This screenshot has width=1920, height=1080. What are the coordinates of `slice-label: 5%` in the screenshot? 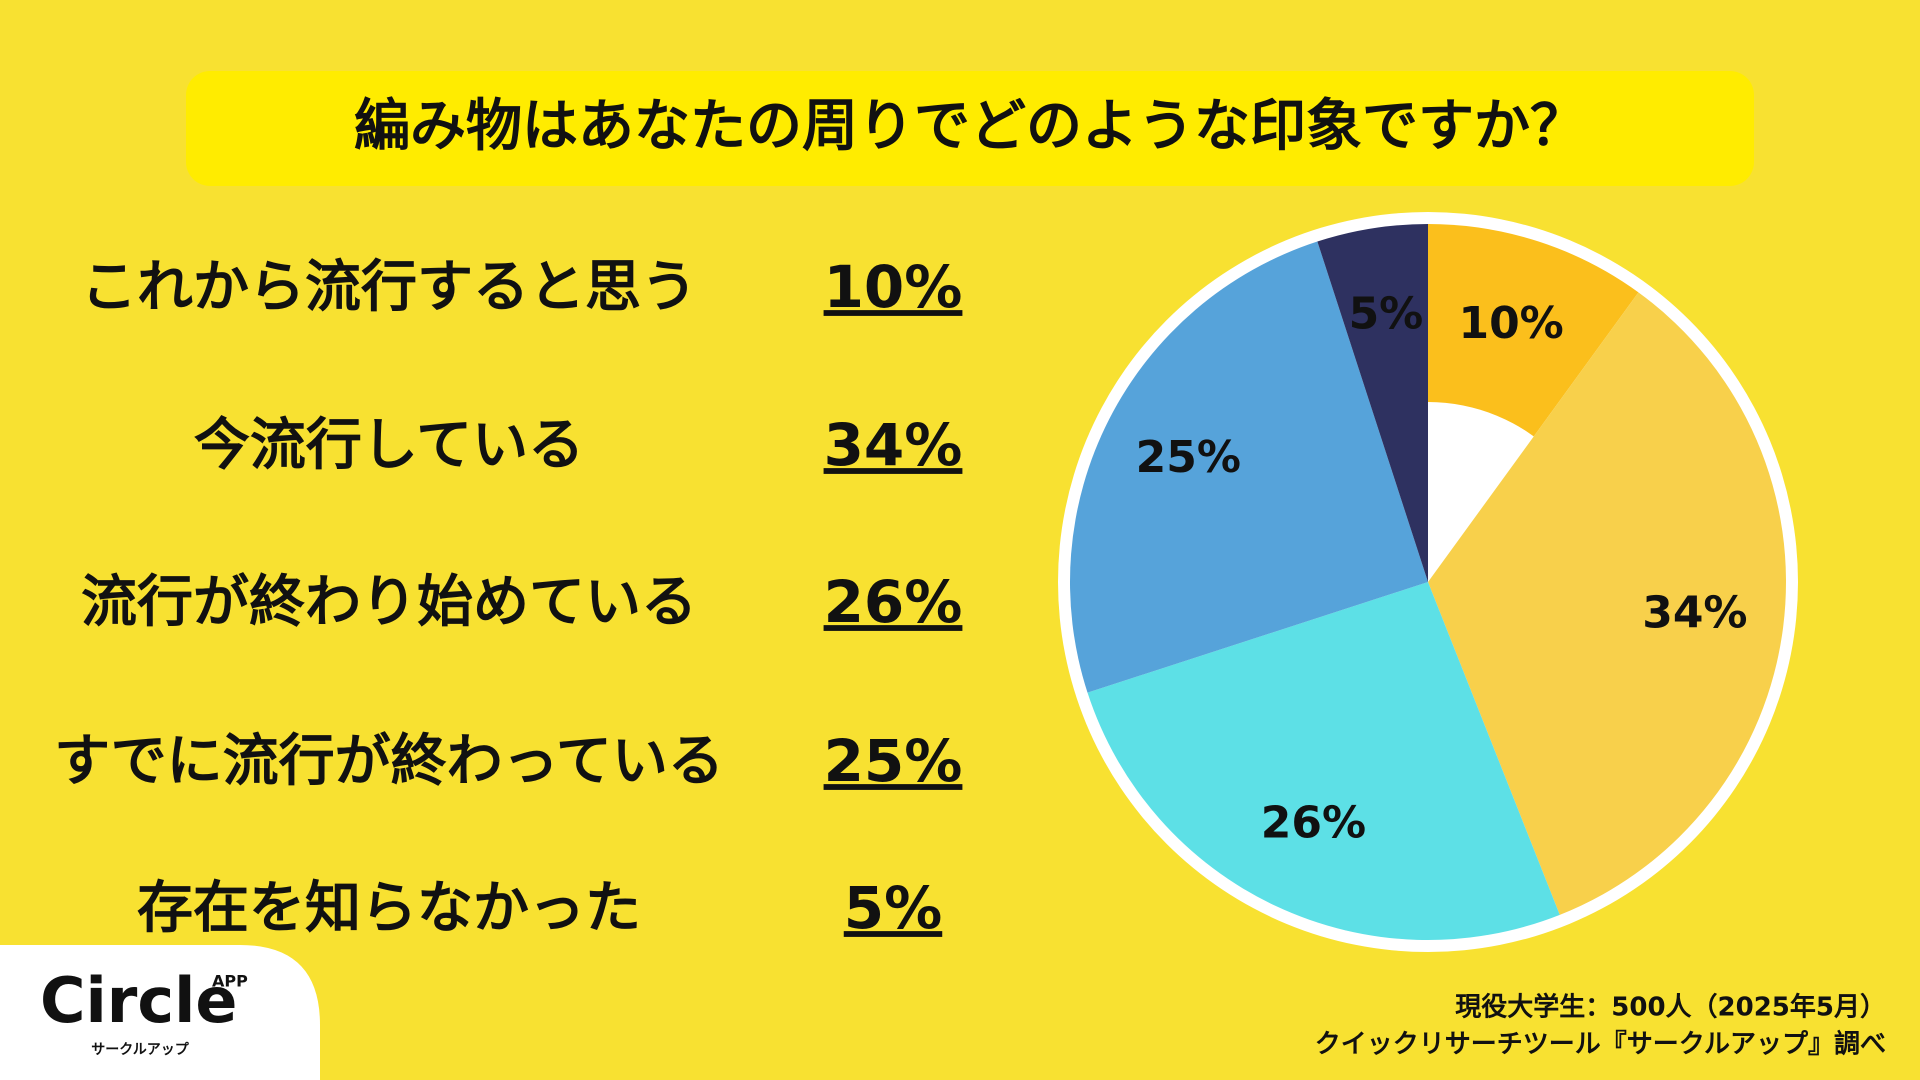 It's located at (1386, 313).